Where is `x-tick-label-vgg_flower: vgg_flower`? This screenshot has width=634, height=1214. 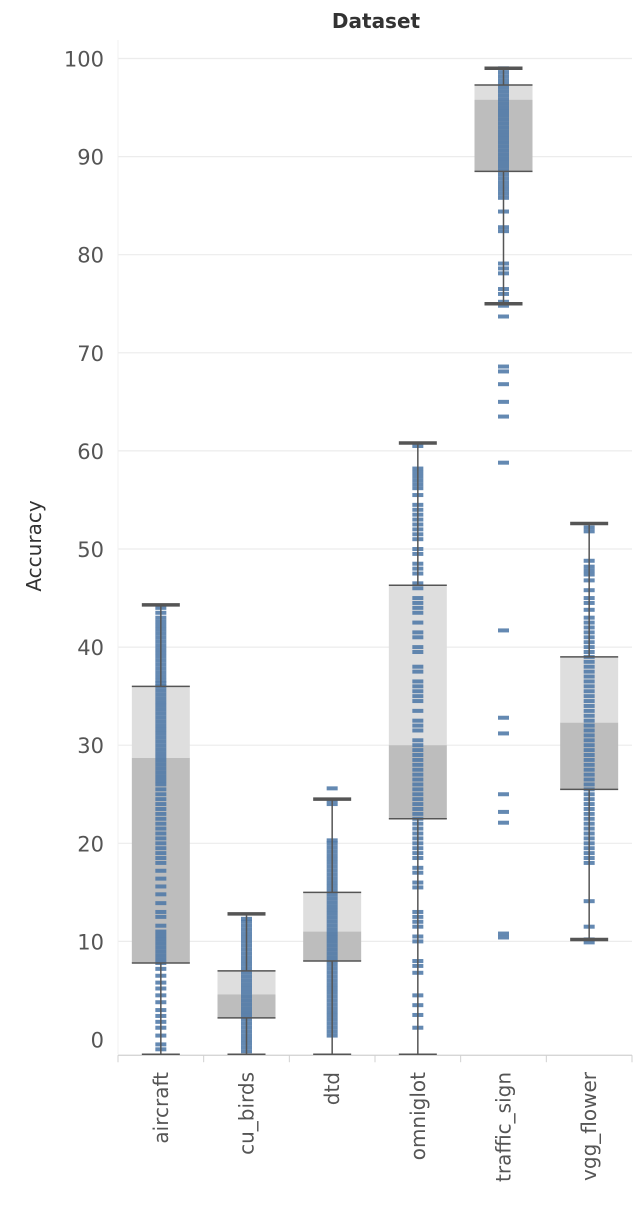 x-tick-label-vgg_flower: vgg_flower is located at coordinates (589, 1126).